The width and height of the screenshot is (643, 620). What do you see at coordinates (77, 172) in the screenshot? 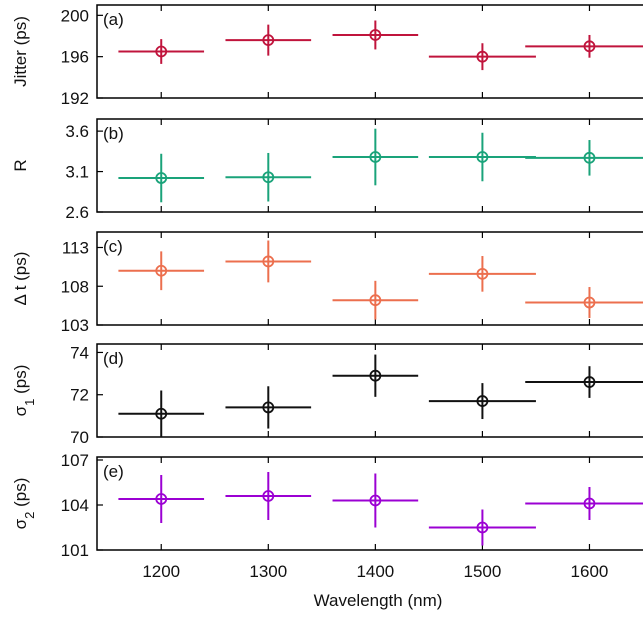
I see `y-tick-label: 3.1` at bounding box center [77, 172].